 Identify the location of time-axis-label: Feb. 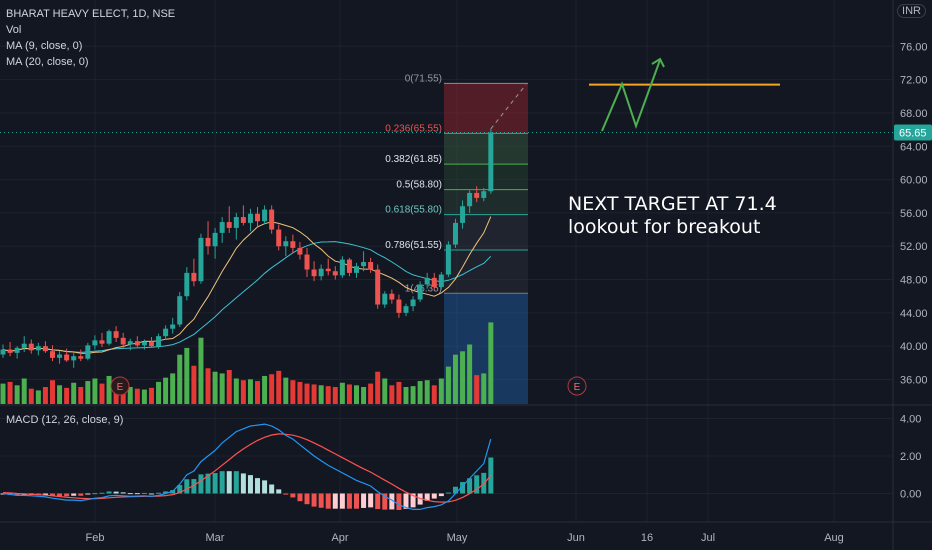
(95, 538).